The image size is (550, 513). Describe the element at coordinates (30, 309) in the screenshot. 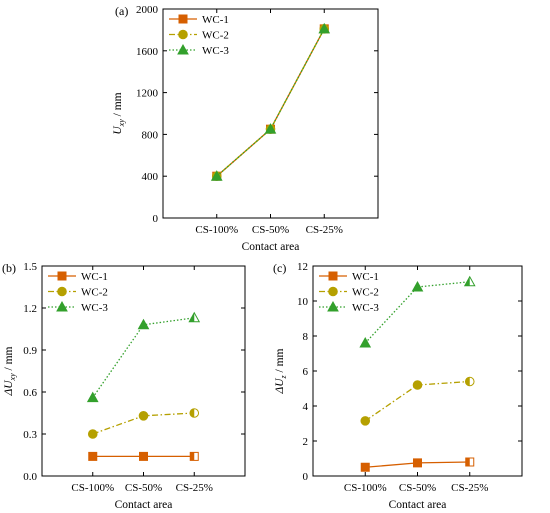

I see `y-tick-label: 1.2` at that location.